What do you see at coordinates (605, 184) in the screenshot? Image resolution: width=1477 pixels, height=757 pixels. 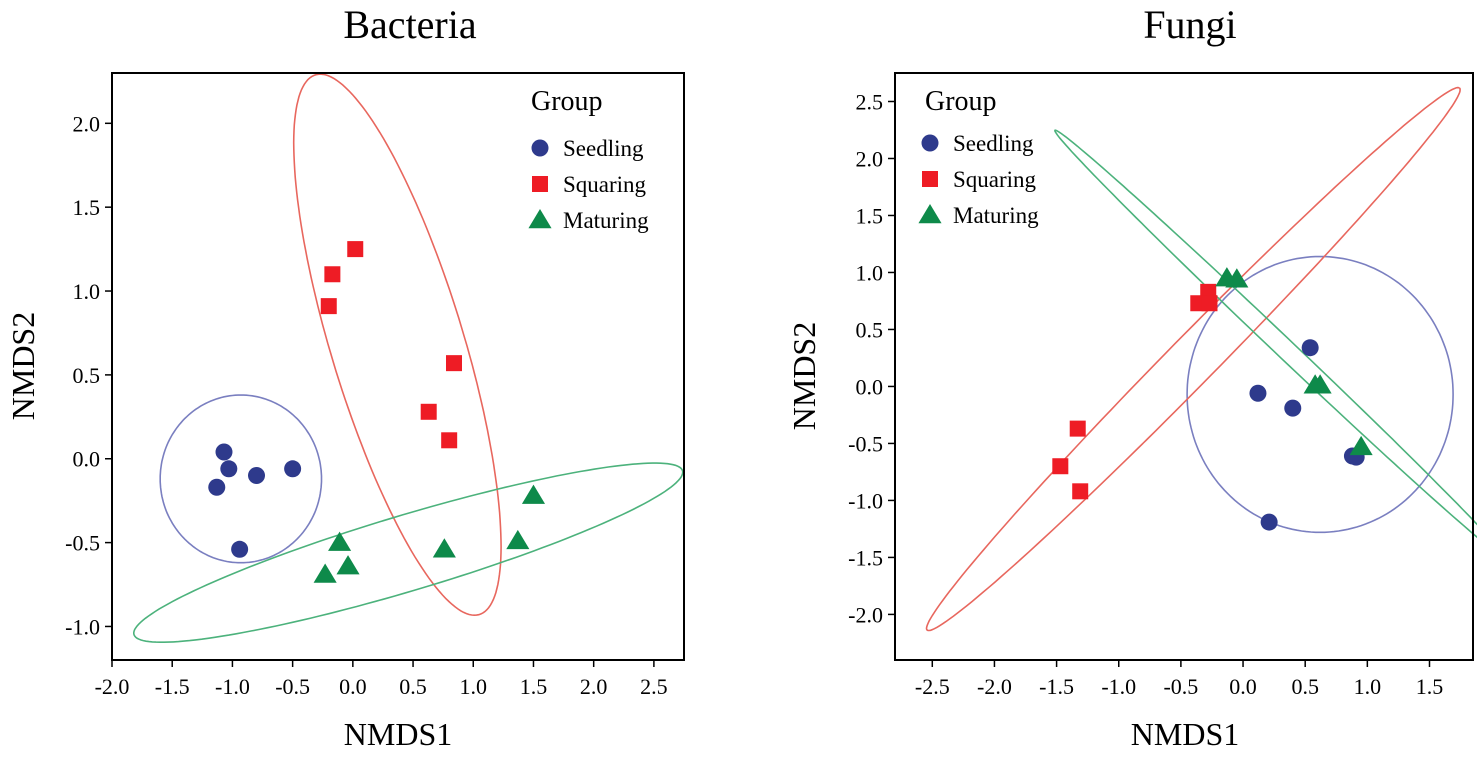 I see `bacteria-legend-squaring-label: Squaring` at bounding box center [605, 184].